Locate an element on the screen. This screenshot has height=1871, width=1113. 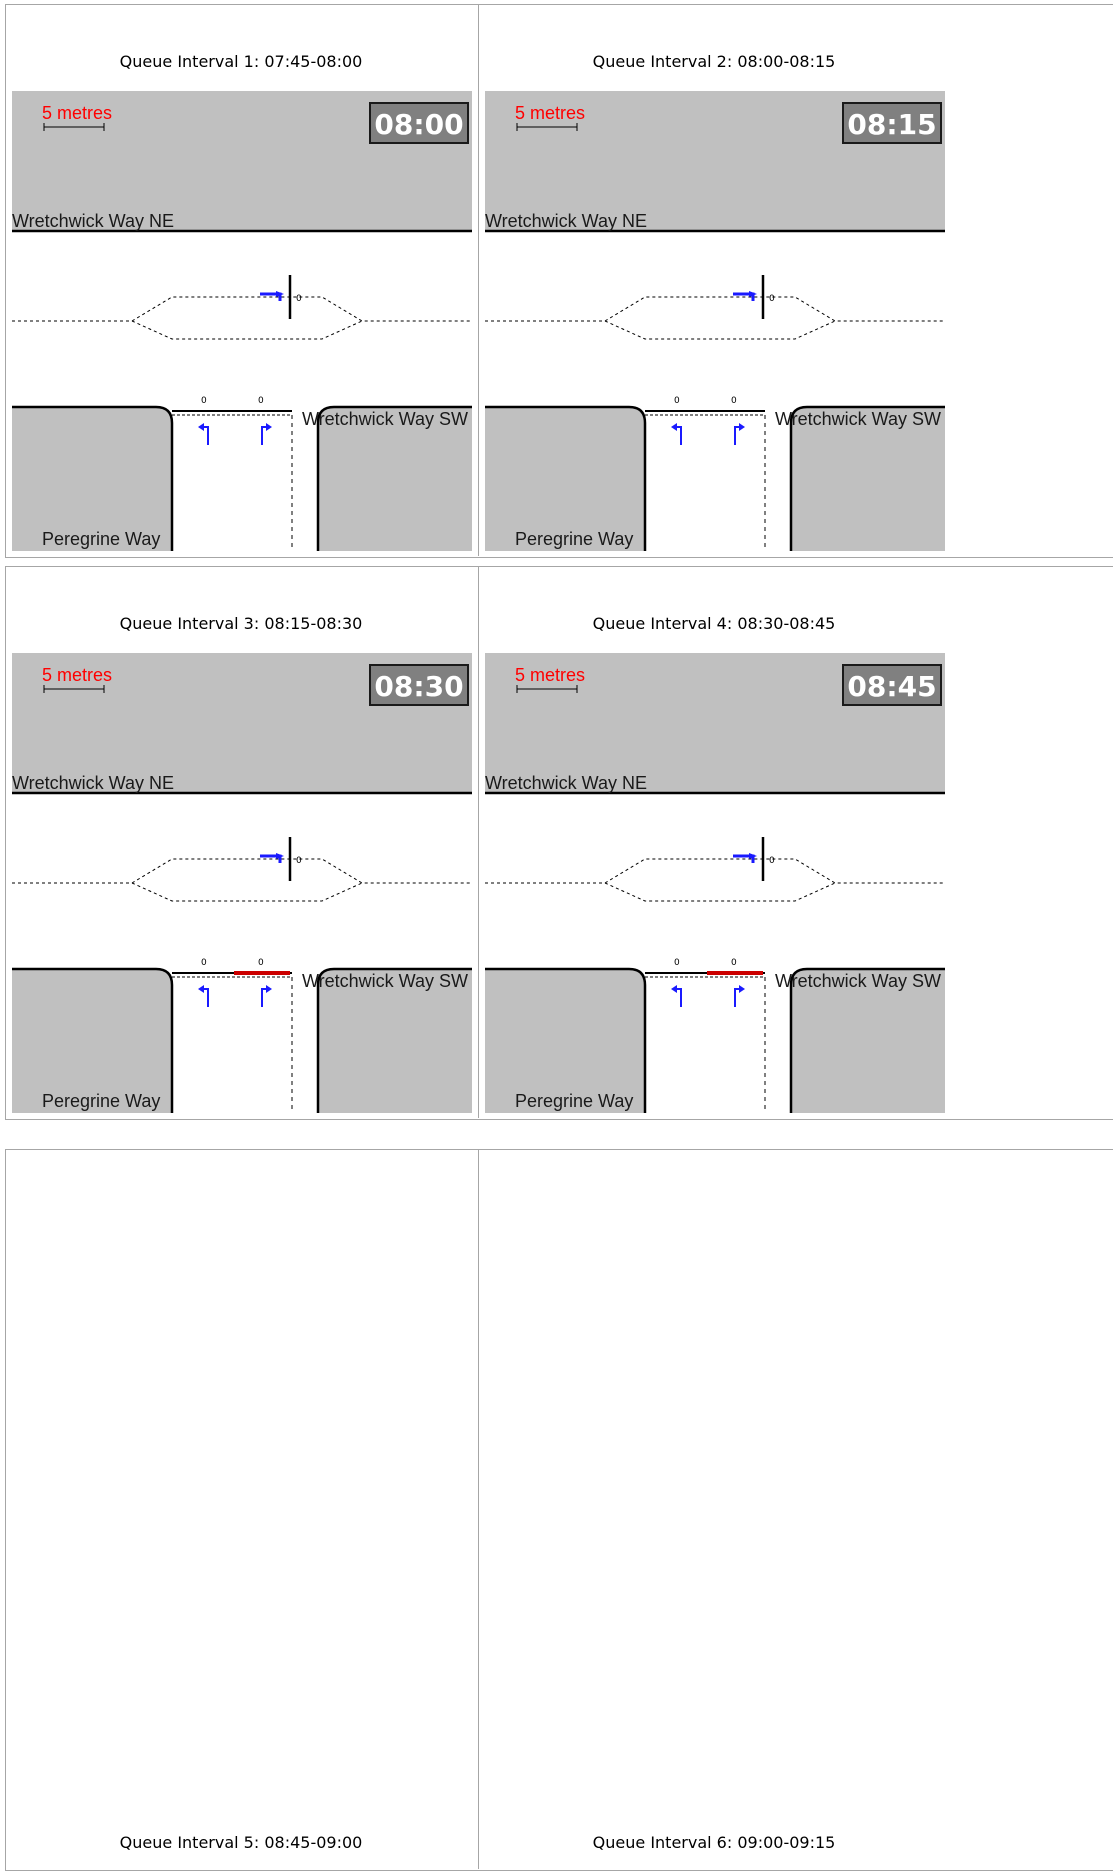
interval-caption: Queue Interval 3: 08:15-08:30 is located at coordinates (241, 623).